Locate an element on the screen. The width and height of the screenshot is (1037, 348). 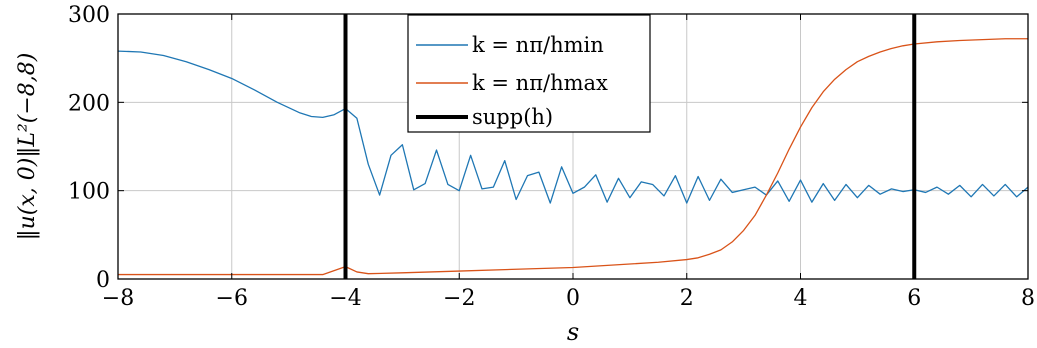
x-tick-label: 0 is located at coordinates (573, 298).